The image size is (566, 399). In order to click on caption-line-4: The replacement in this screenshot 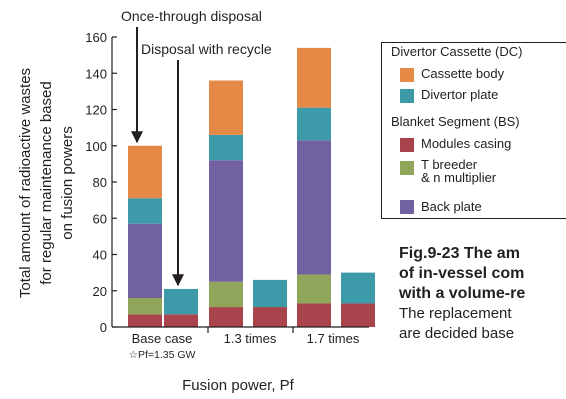, I will do `click(455, 313)`.